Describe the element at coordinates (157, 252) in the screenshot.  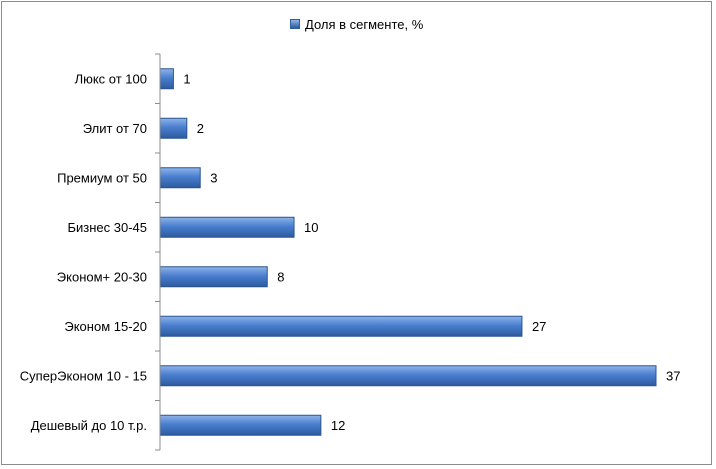
I see `ticks-layer` at that location.